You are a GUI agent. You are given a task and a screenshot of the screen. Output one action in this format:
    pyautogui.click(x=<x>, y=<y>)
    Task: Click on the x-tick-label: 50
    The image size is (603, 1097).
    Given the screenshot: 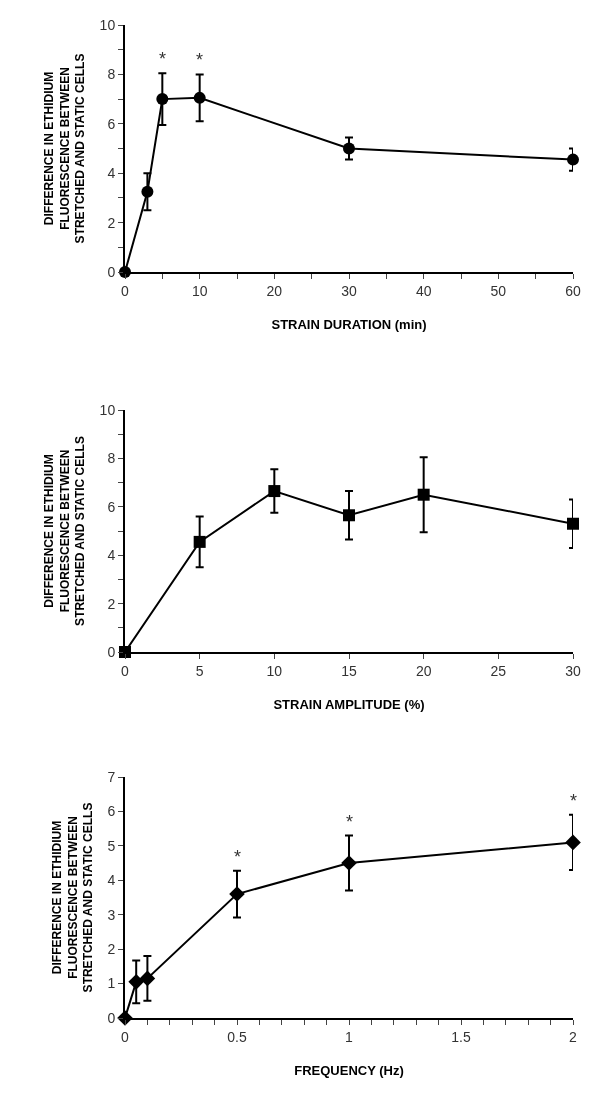 What is the action you would take?
    pyautogui.click(x=498, y=290)
    